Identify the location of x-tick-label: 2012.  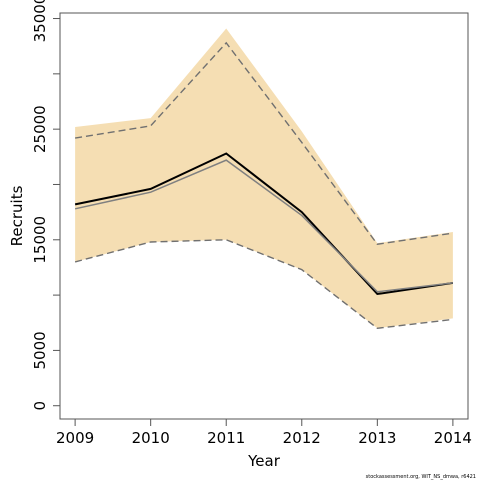
(302, 438).